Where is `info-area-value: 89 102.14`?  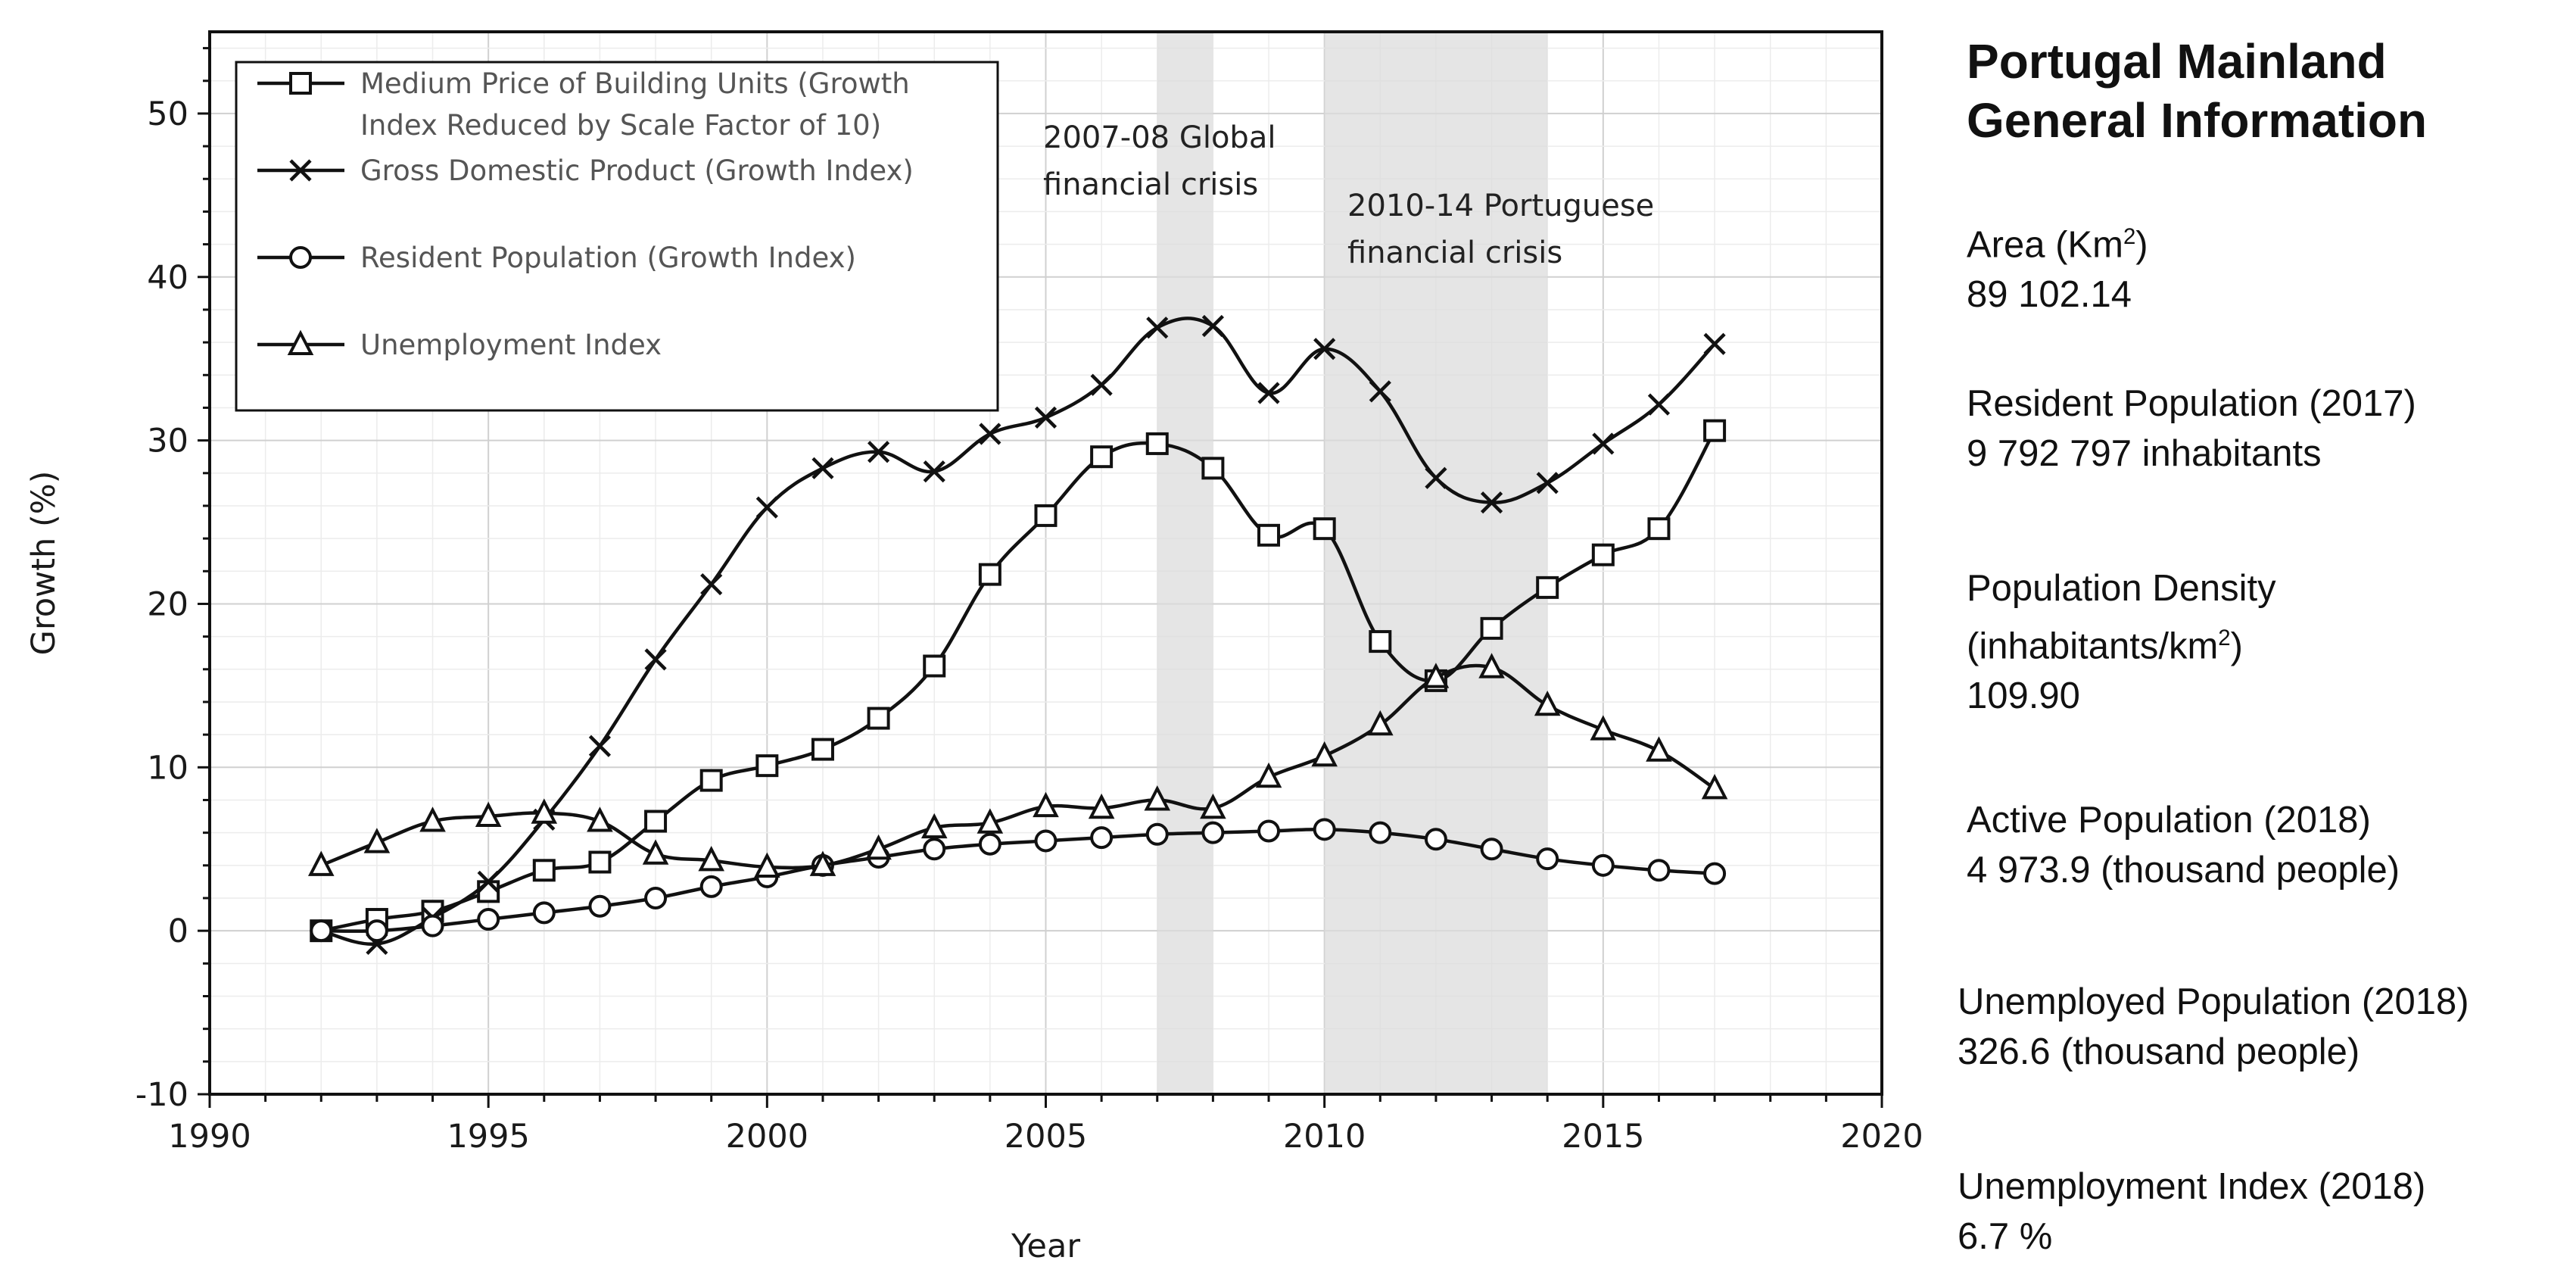
info-area-value: 89 102.14 is located at coordinates (2049, 295).